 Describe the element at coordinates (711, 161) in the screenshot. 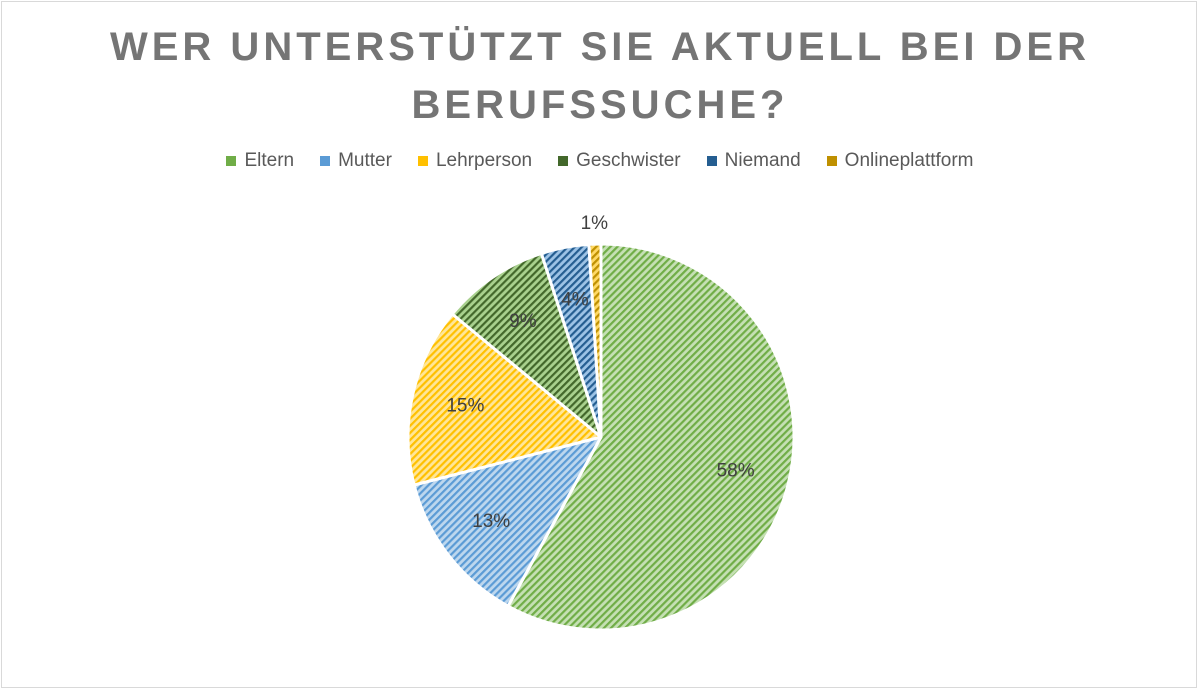

I see `legend-swatch-niemand` at that location.